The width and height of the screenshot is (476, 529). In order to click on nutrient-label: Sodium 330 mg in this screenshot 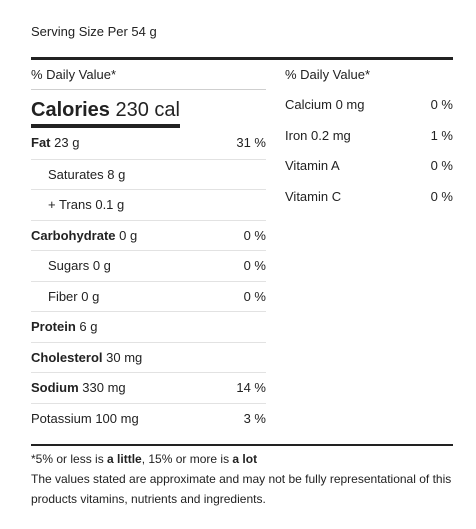, I will do `click(78, 388)`.